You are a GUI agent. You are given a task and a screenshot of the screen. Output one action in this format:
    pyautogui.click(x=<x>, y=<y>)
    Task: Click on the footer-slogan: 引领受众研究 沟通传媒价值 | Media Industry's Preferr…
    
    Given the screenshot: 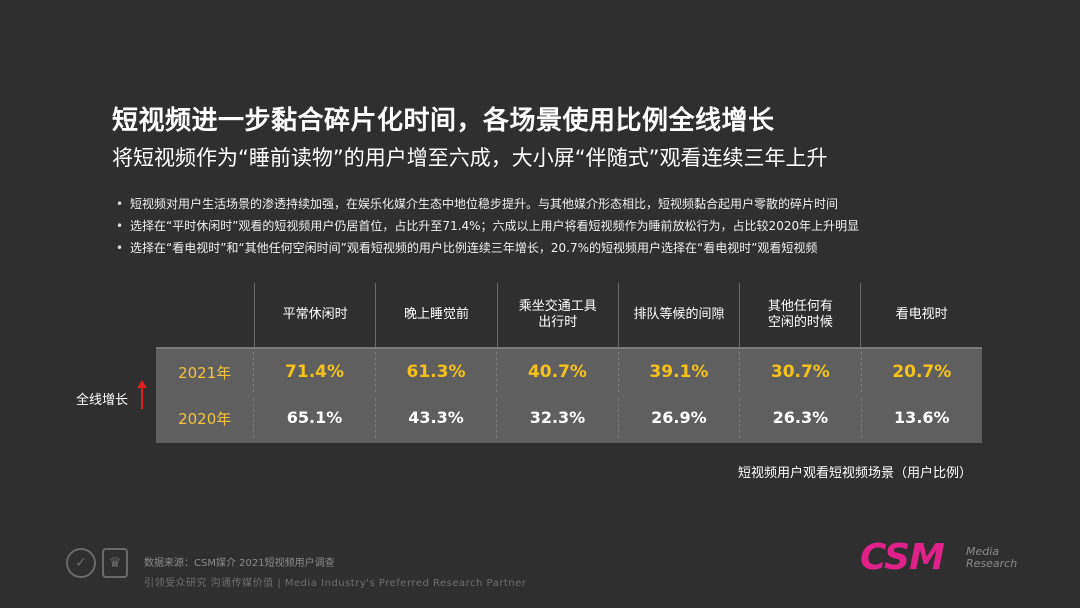 What is the action you would take?
    pyautogui.click(x=335, y=583)
    